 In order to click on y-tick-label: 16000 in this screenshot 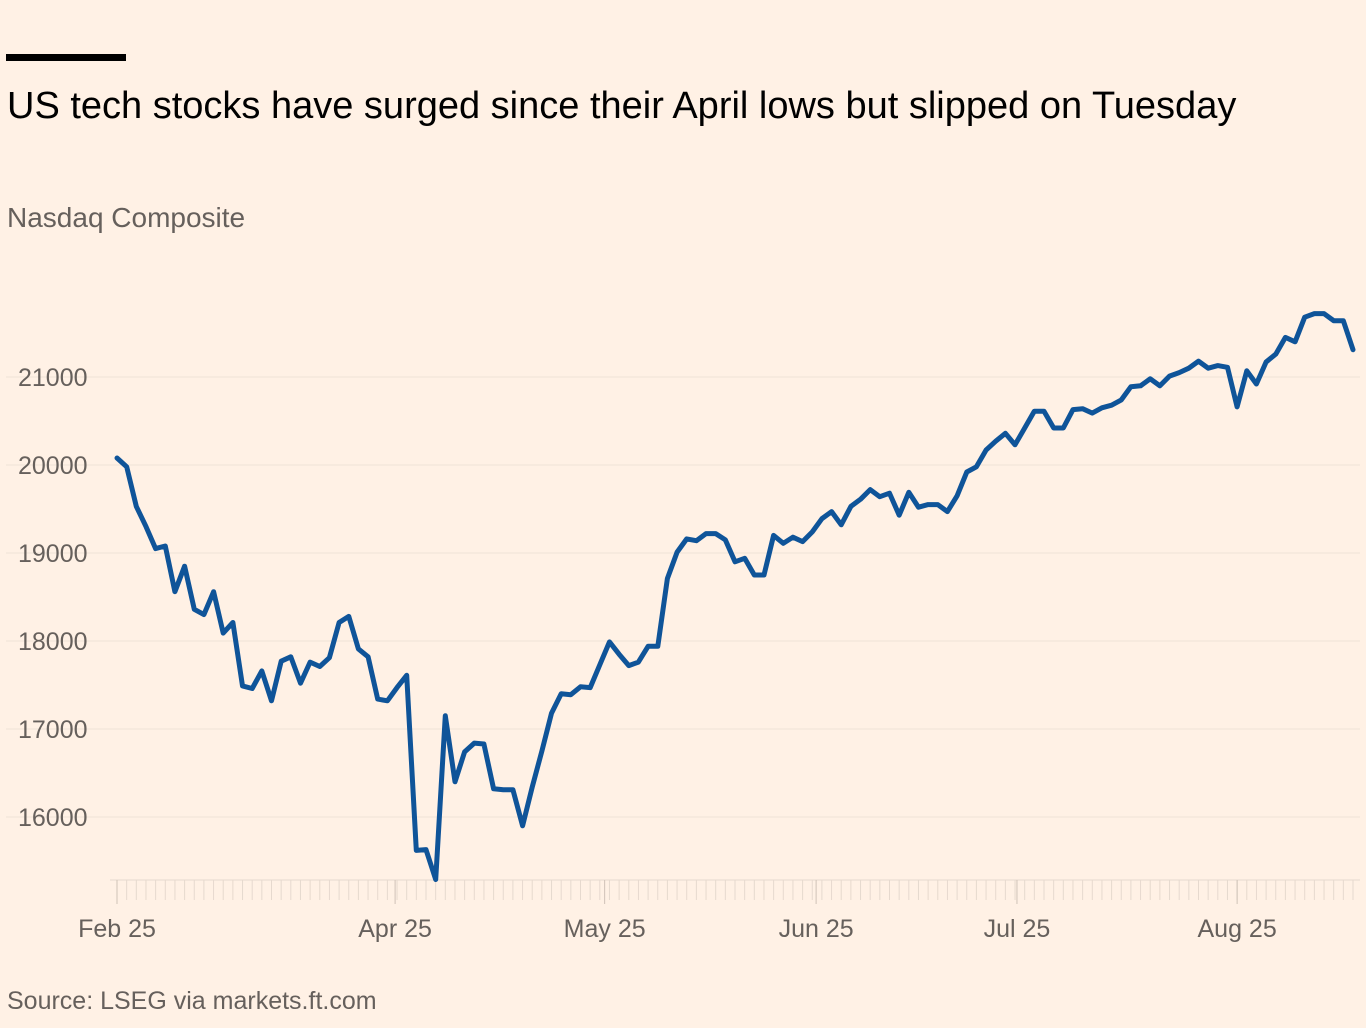, I will do `click(53, 818)`.